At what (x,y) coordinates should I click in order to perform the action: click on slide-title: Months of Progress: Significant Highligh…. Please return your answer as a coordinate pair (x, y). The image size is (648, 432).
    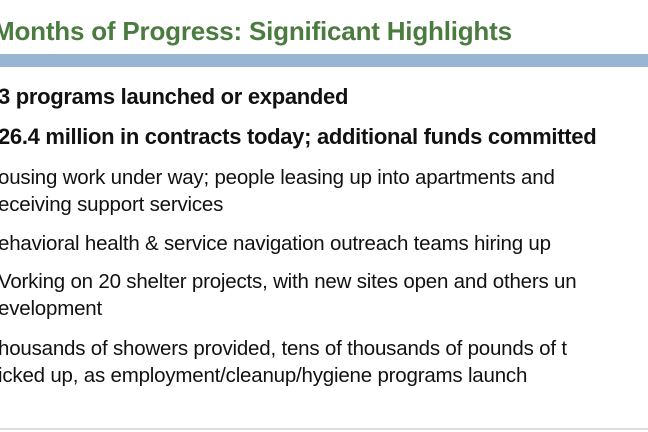
    Looking at the image, I should click on (256, 31).